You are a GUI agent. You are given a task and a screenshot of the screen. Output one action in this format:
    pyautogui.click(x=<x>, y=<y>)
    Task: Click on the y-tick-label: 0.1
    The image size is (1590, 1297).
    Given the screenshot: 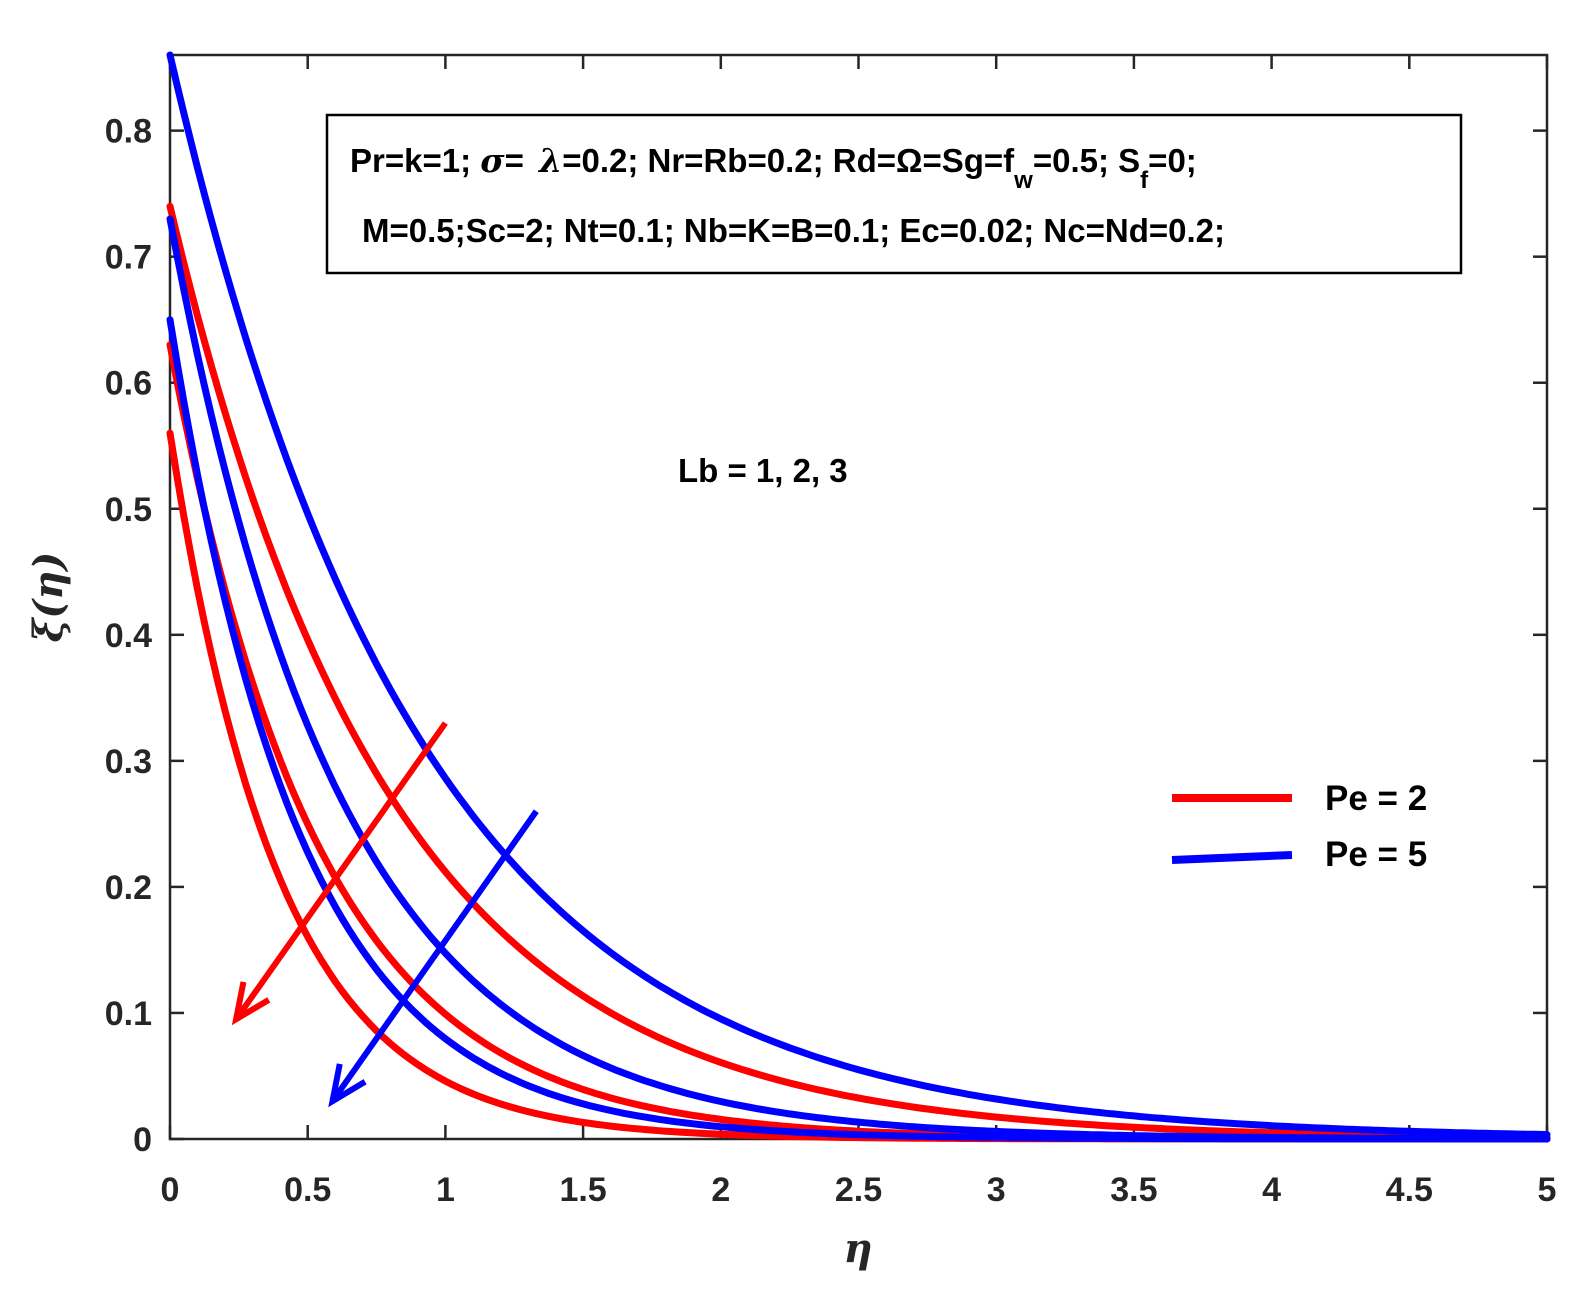 What is the action you would take?
    pyautogui.click(x=128, y=1014)
    